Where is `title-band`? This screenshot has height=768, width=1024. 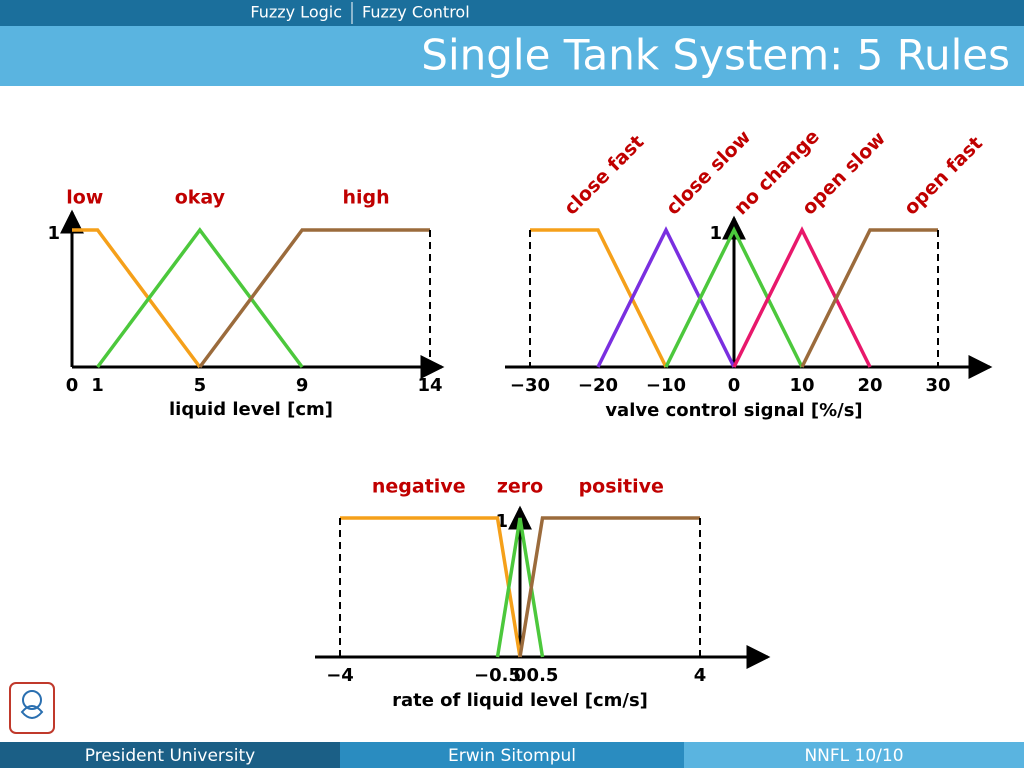
title-band is located at coordinates (512, 56).